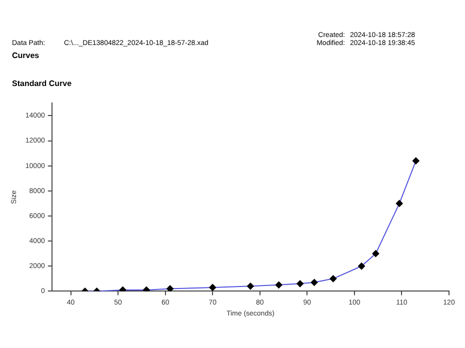 This screenshot has width=465, height=348. Describe the element at coordinates (26, 55) in the screenshot. I see `text: Curves` at that location.